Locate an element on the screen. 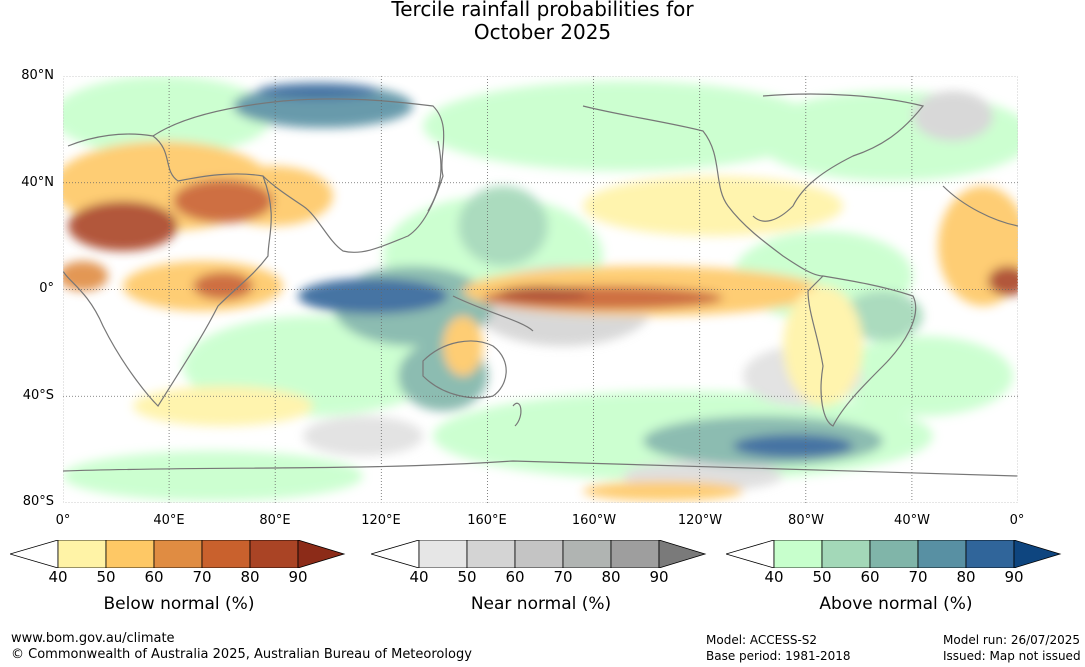 This screenshot has width=1085, height=667. colorbar-above-tick: 50 is located at coordinates (822, 577).